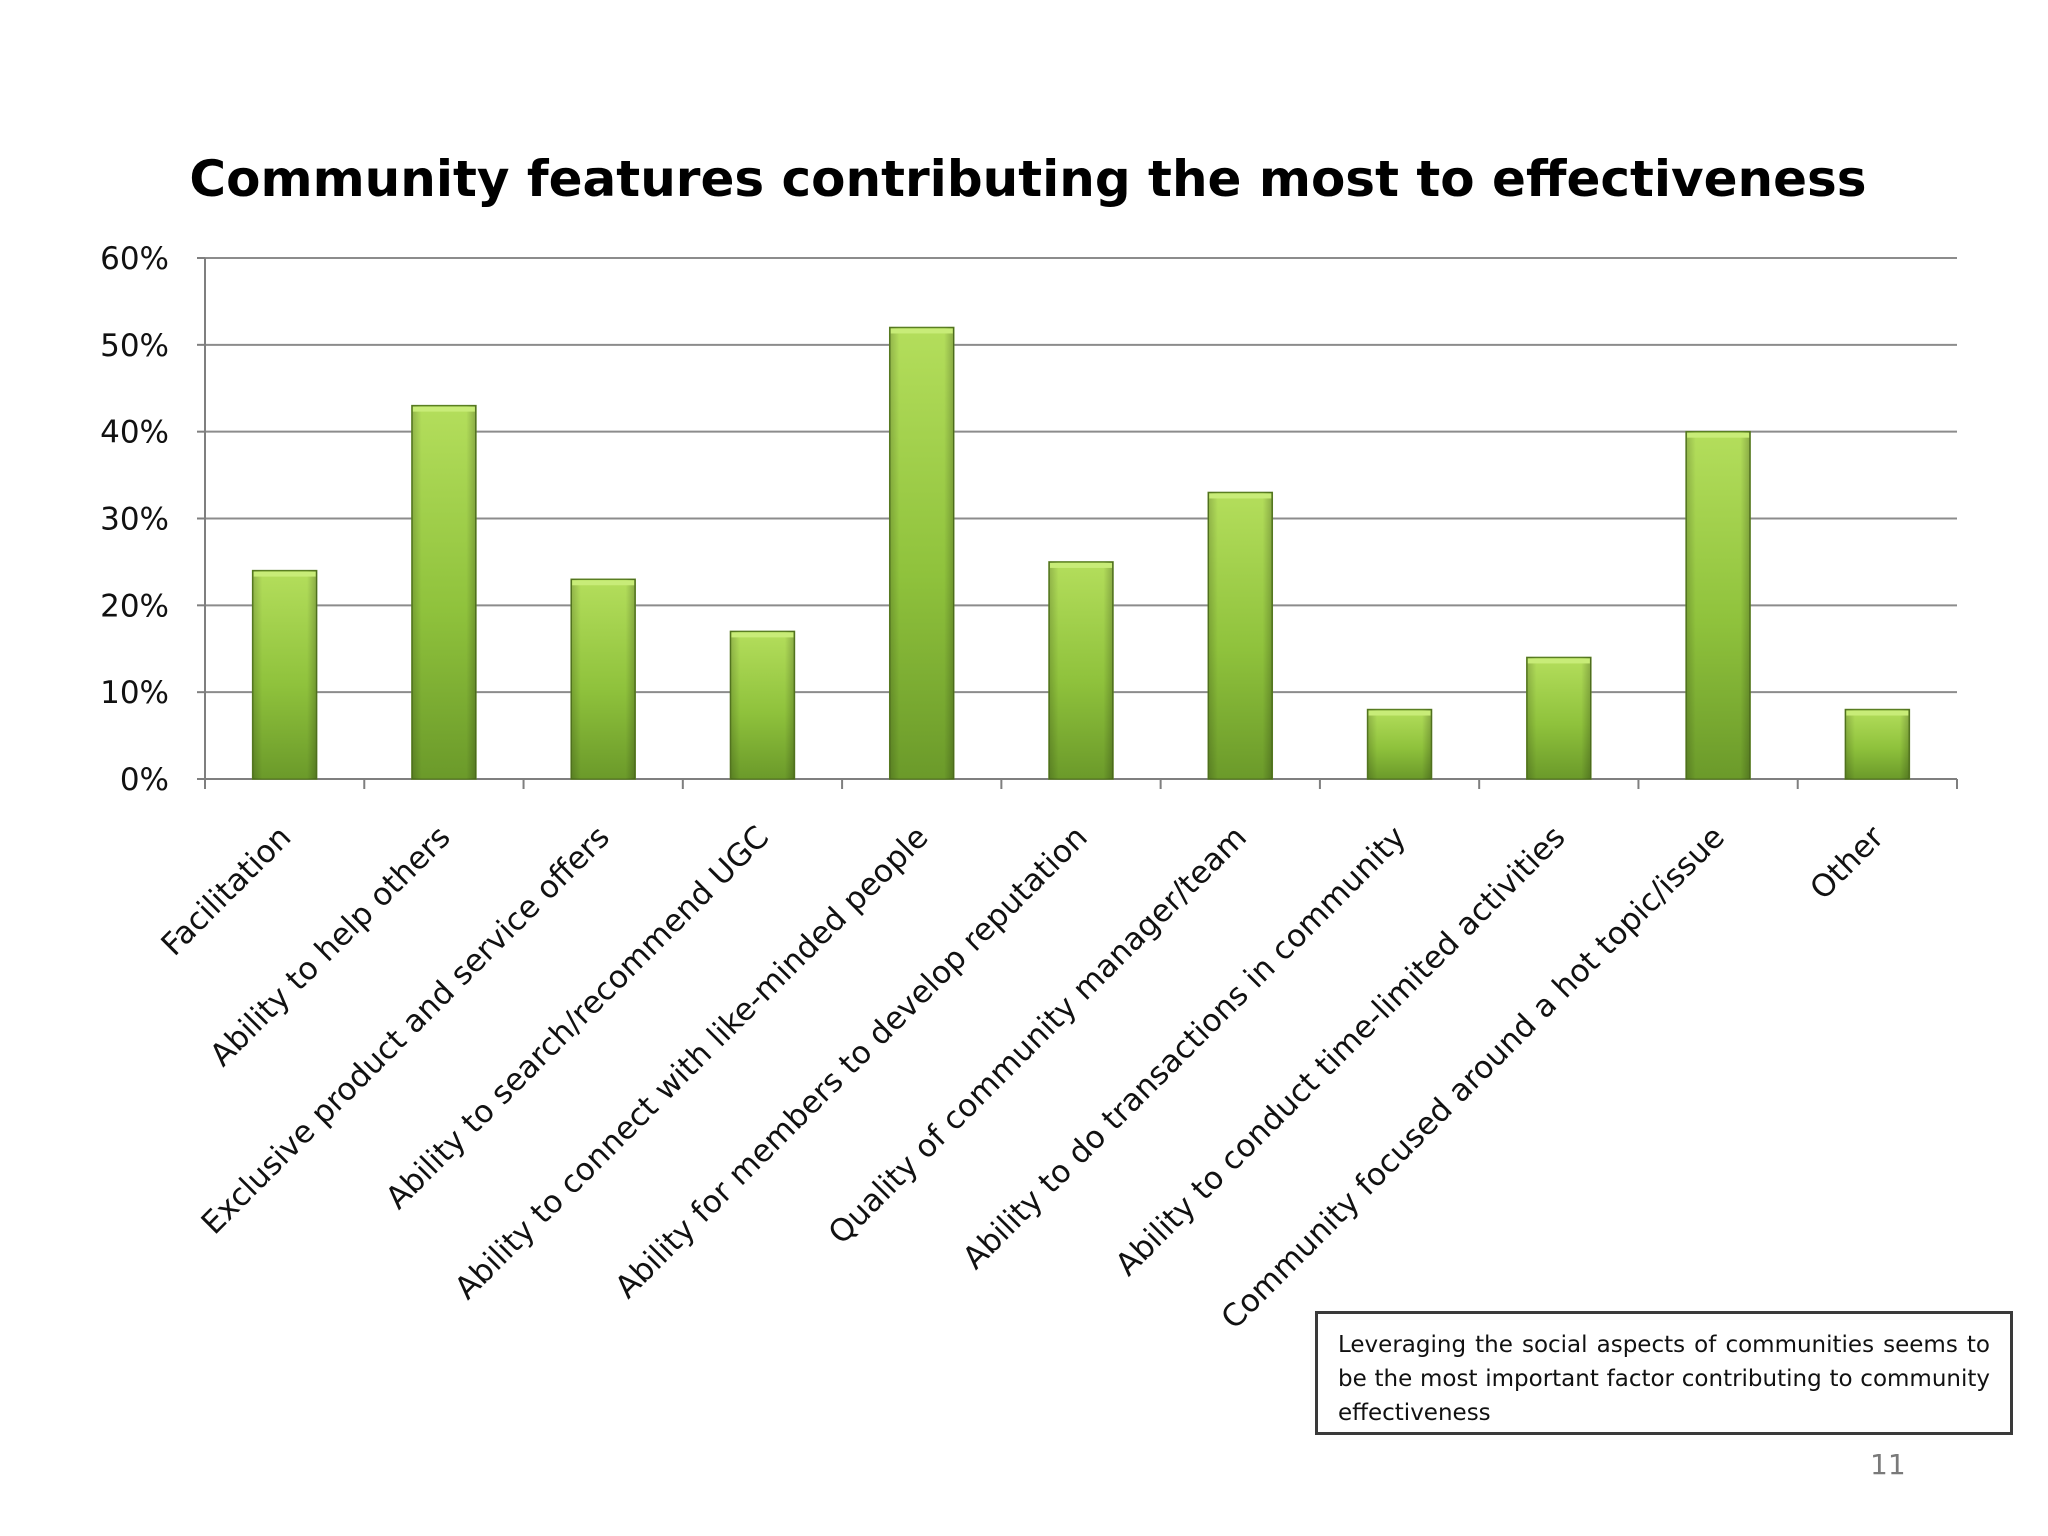 The width and height of the screenshot is (2048, 1536). Describe the element at coordinates (134, 259) in the screenshot. I see `y-tick-label: 60%` at that location.